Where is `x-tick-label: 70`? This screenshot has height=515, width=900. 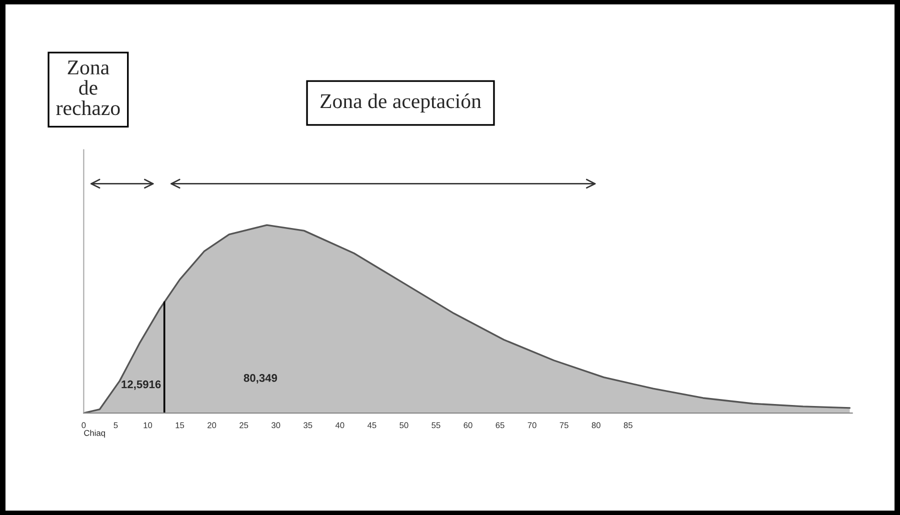 x-tick-label: 70 is located at coordinates (532, 425).